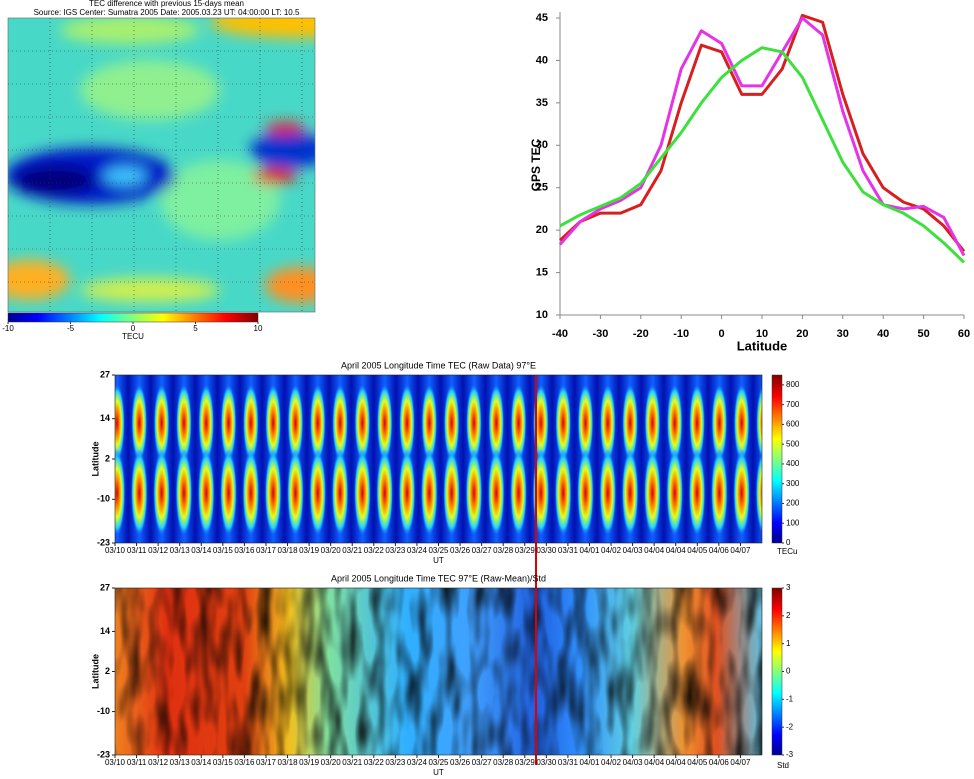  What do you see at coordinates (790, 726) in the screenshot?
I see `colorbar-tick-label: -2` at bounding box center [790, 726].